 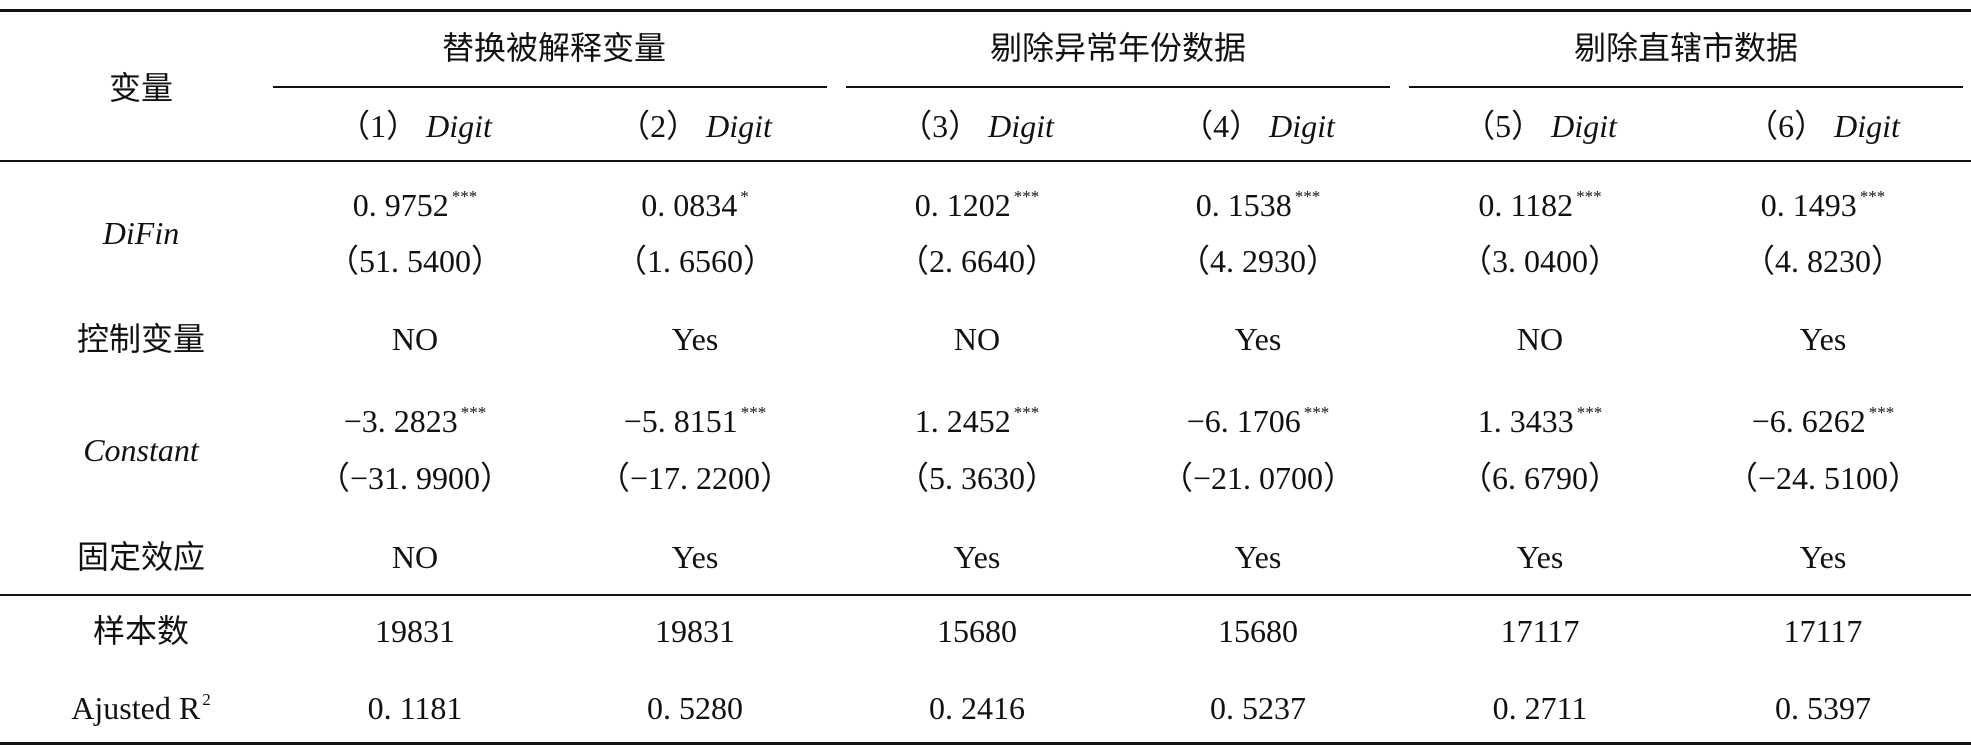 I want to click on table-cell: 0. 5397, so click(x=1823, y=708).